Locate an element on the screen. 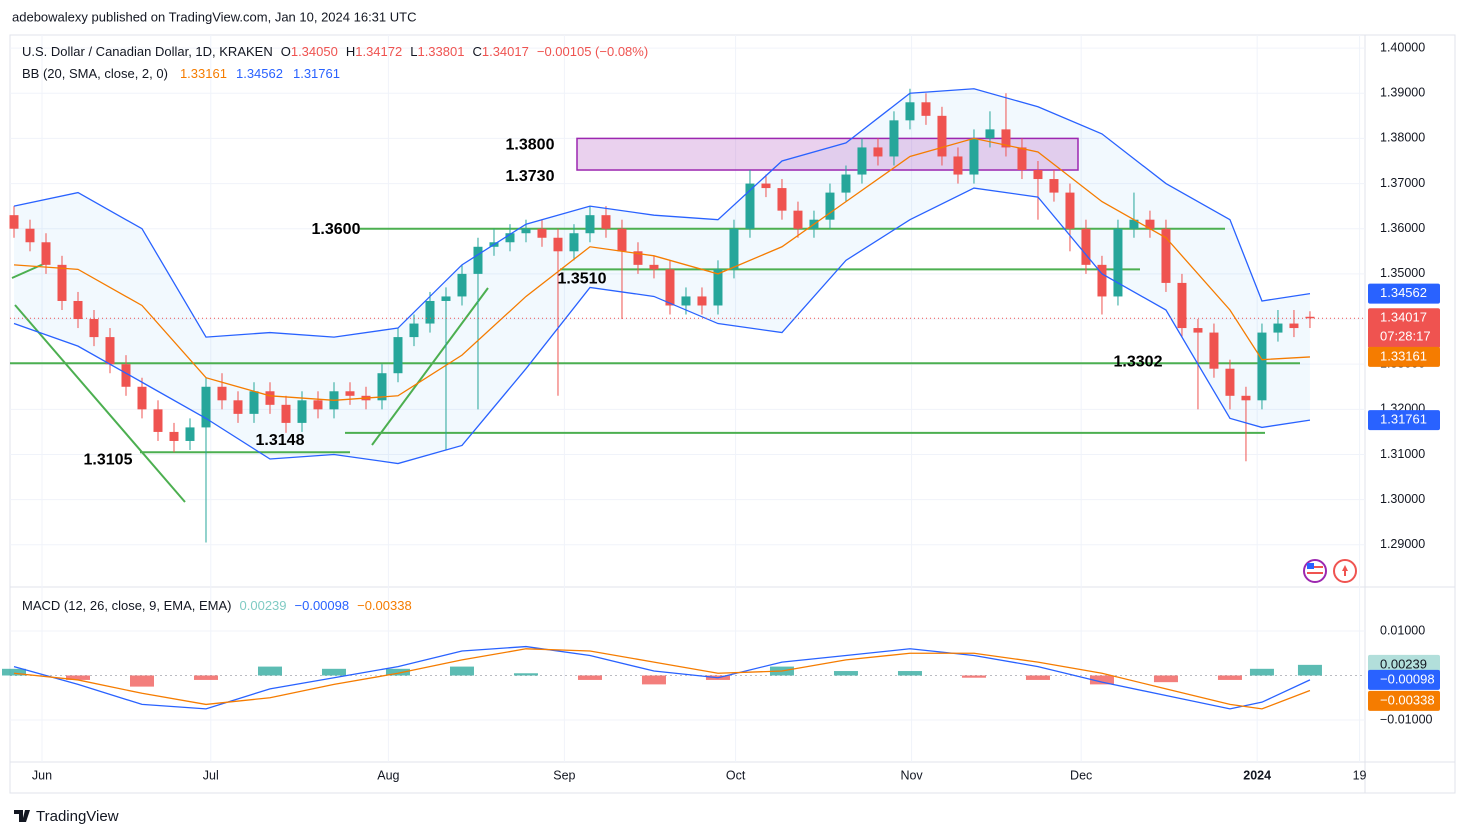  ohlc-value: 1.33801 is located at coordinates (440, 51).